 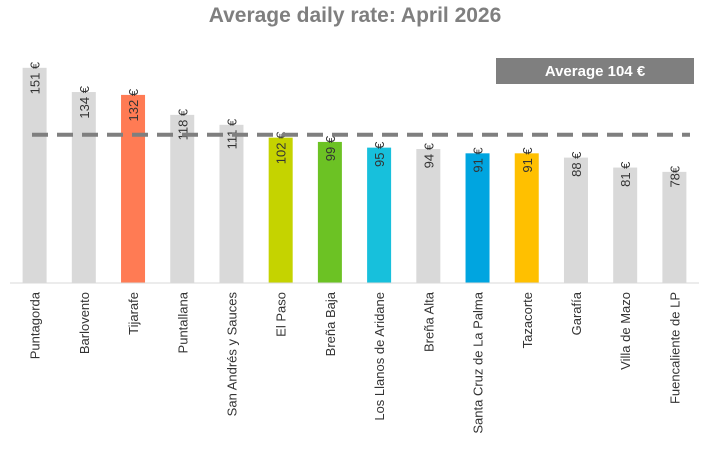 I want to click on x-tick-label: Puntallana, so click(x=182, y=322).